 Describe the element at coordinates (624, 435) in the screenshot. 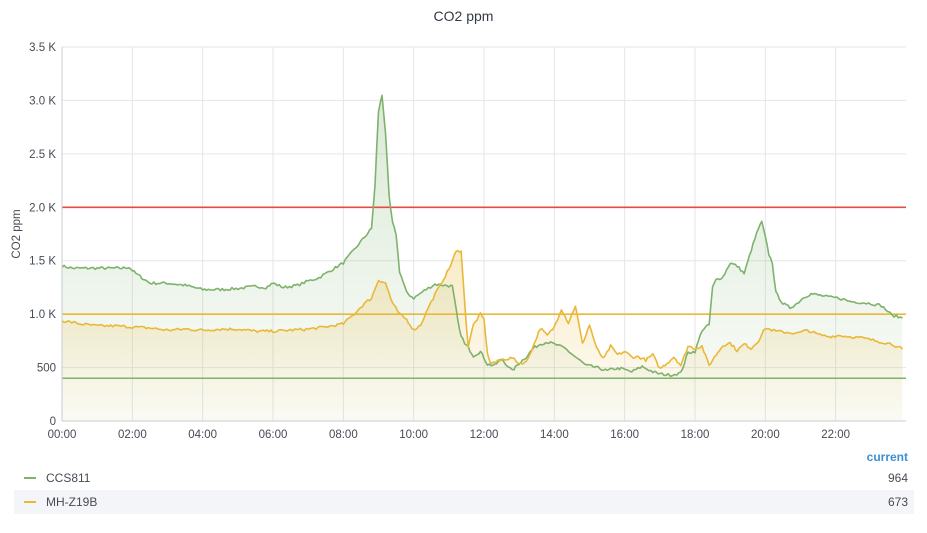

I see `x-tick-label: 16:00` at that location.